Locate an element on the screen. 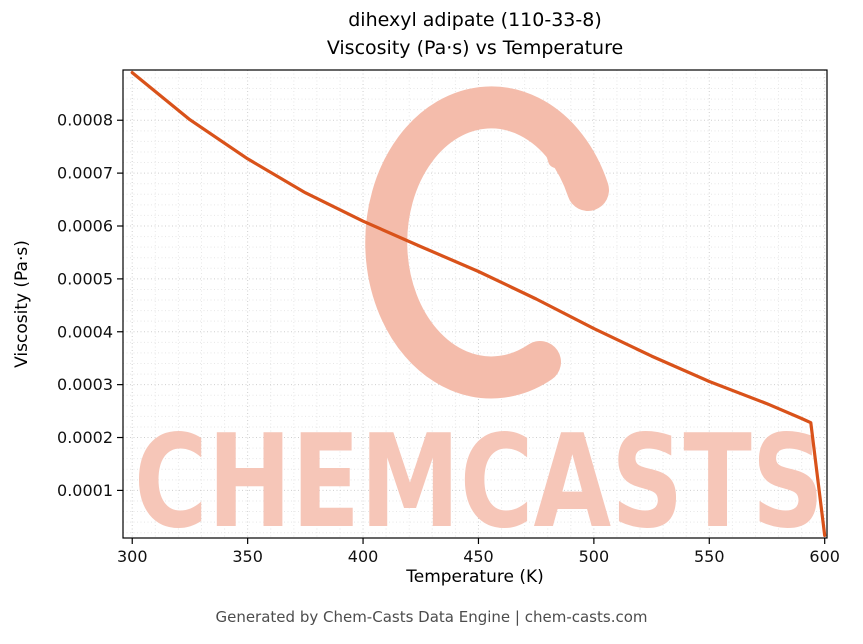 The height and width of the screenshot is (644, 863). x-tick-label: 300 is located at coordinates (132, 556).